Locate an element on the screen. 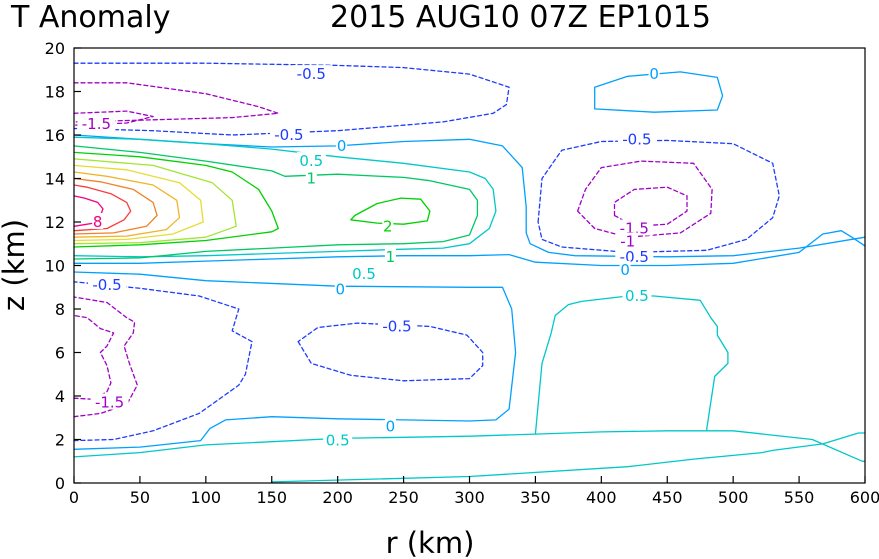 The height and width of the screenshot is (559, 879). y-tick-label: 18 is located at coordinates (55, 92).